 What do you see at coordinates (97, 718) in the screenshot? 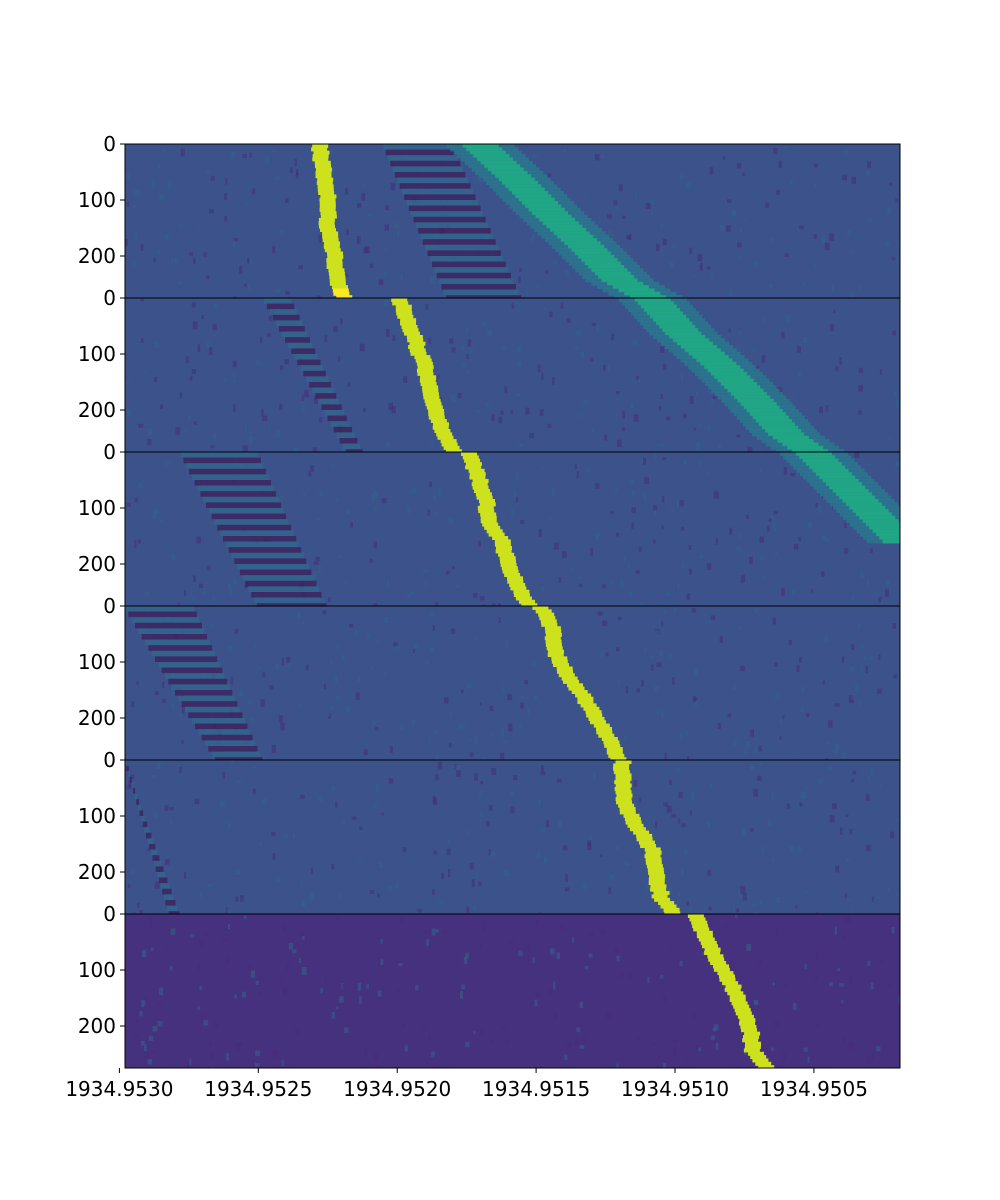
I see `y-tick-label: 200` at bounding box center [97, 718].